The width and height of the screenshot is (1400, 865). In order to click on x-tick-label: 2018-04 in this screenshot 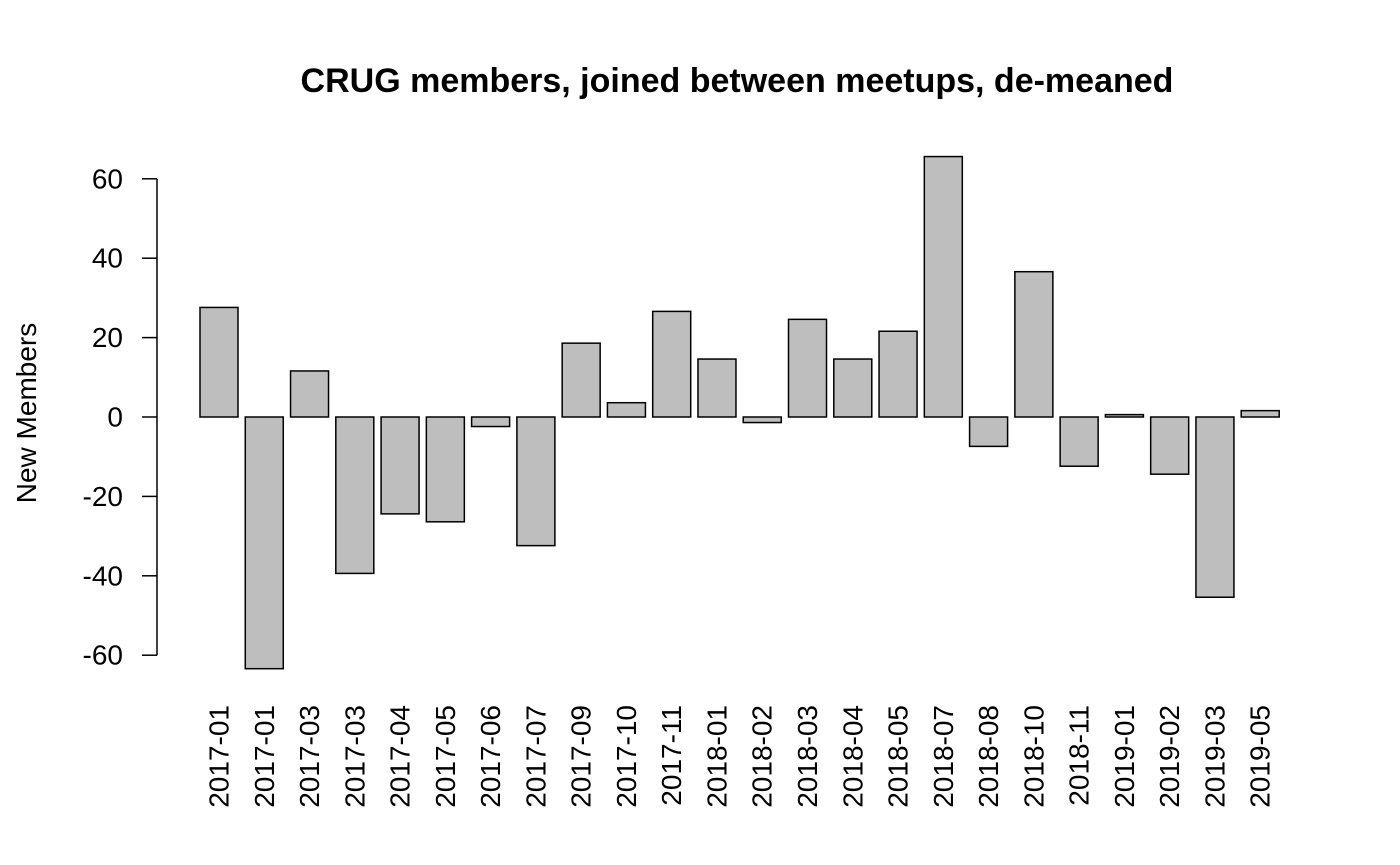, I will do `click(852, 756)`.